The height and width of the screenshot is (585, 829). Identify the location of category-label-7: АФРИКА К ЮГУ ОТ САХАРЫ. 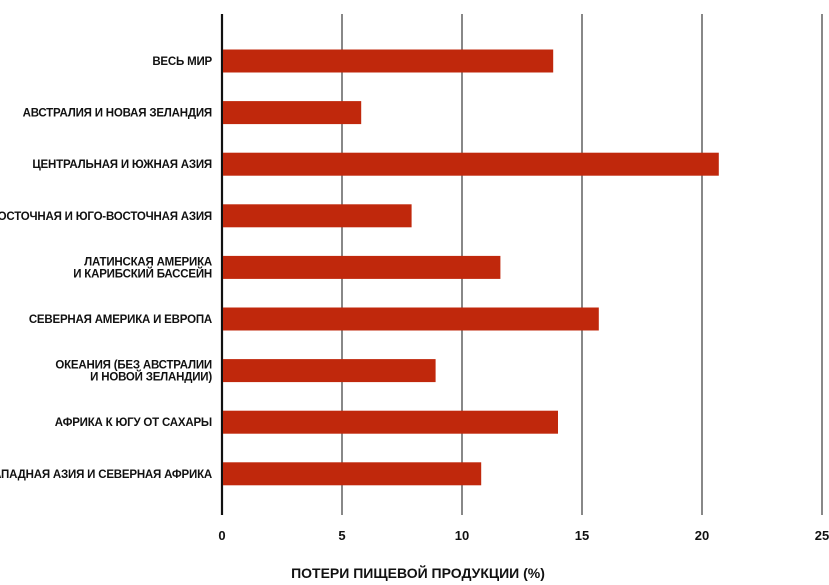
(133, 423).